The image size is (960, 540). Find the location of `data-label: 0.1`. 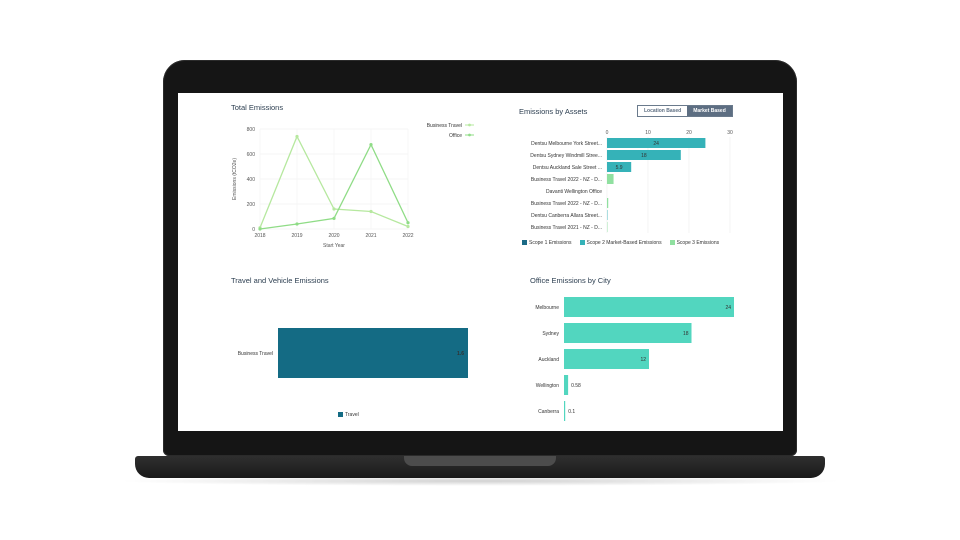

data-label: 0.1 is located at coordinates (571, 412).